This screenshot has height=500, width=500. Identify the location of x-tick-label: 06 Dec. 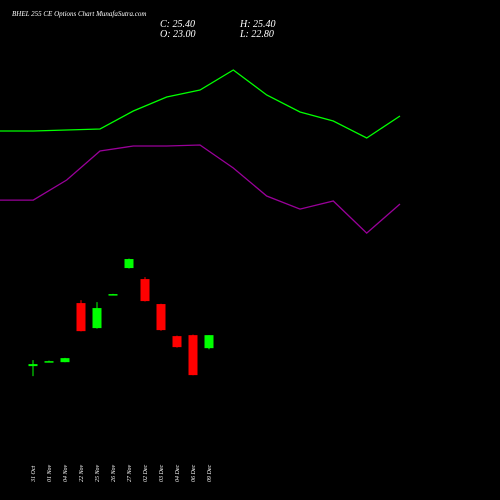
(194, 473).